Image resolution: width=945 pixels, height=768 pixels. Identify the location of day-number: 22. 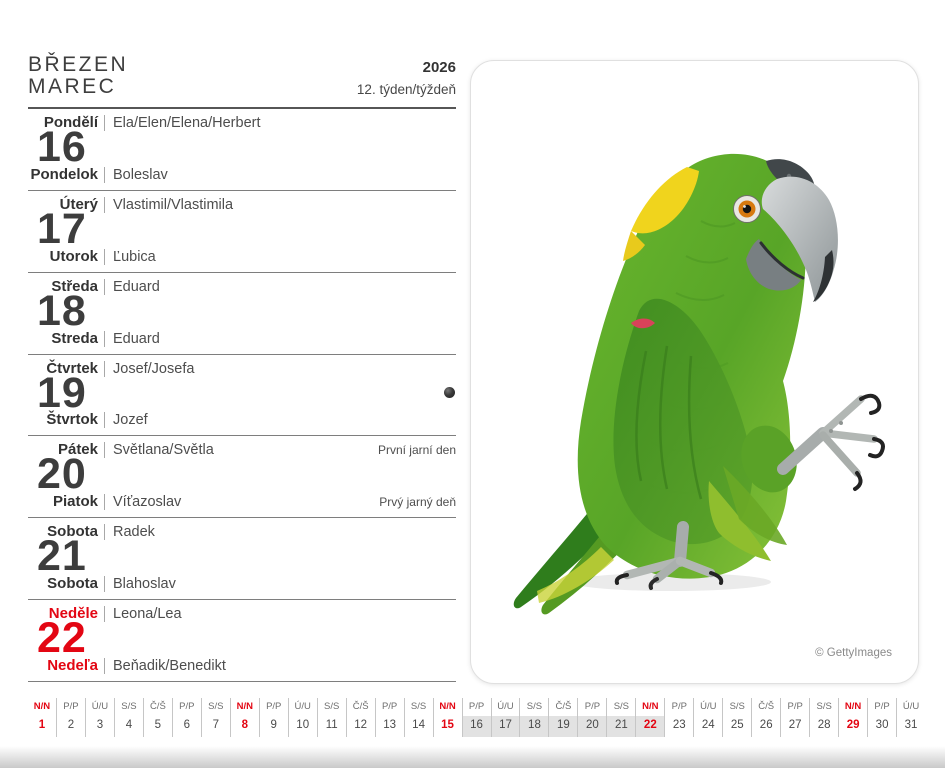
(62, 638).